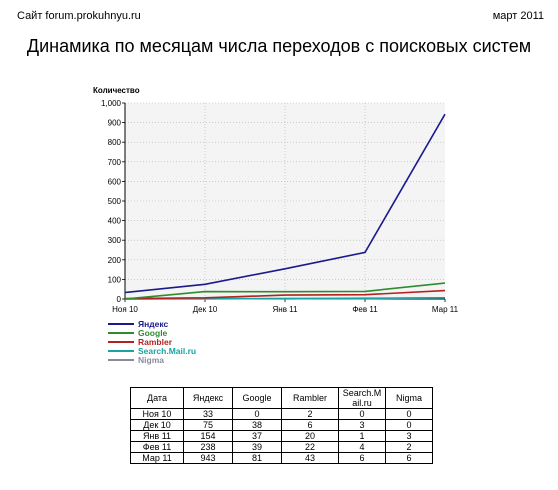  Describe the element at coordinates (155, 342) in the screenshot. I see `legend-label: Rambler` at that location.